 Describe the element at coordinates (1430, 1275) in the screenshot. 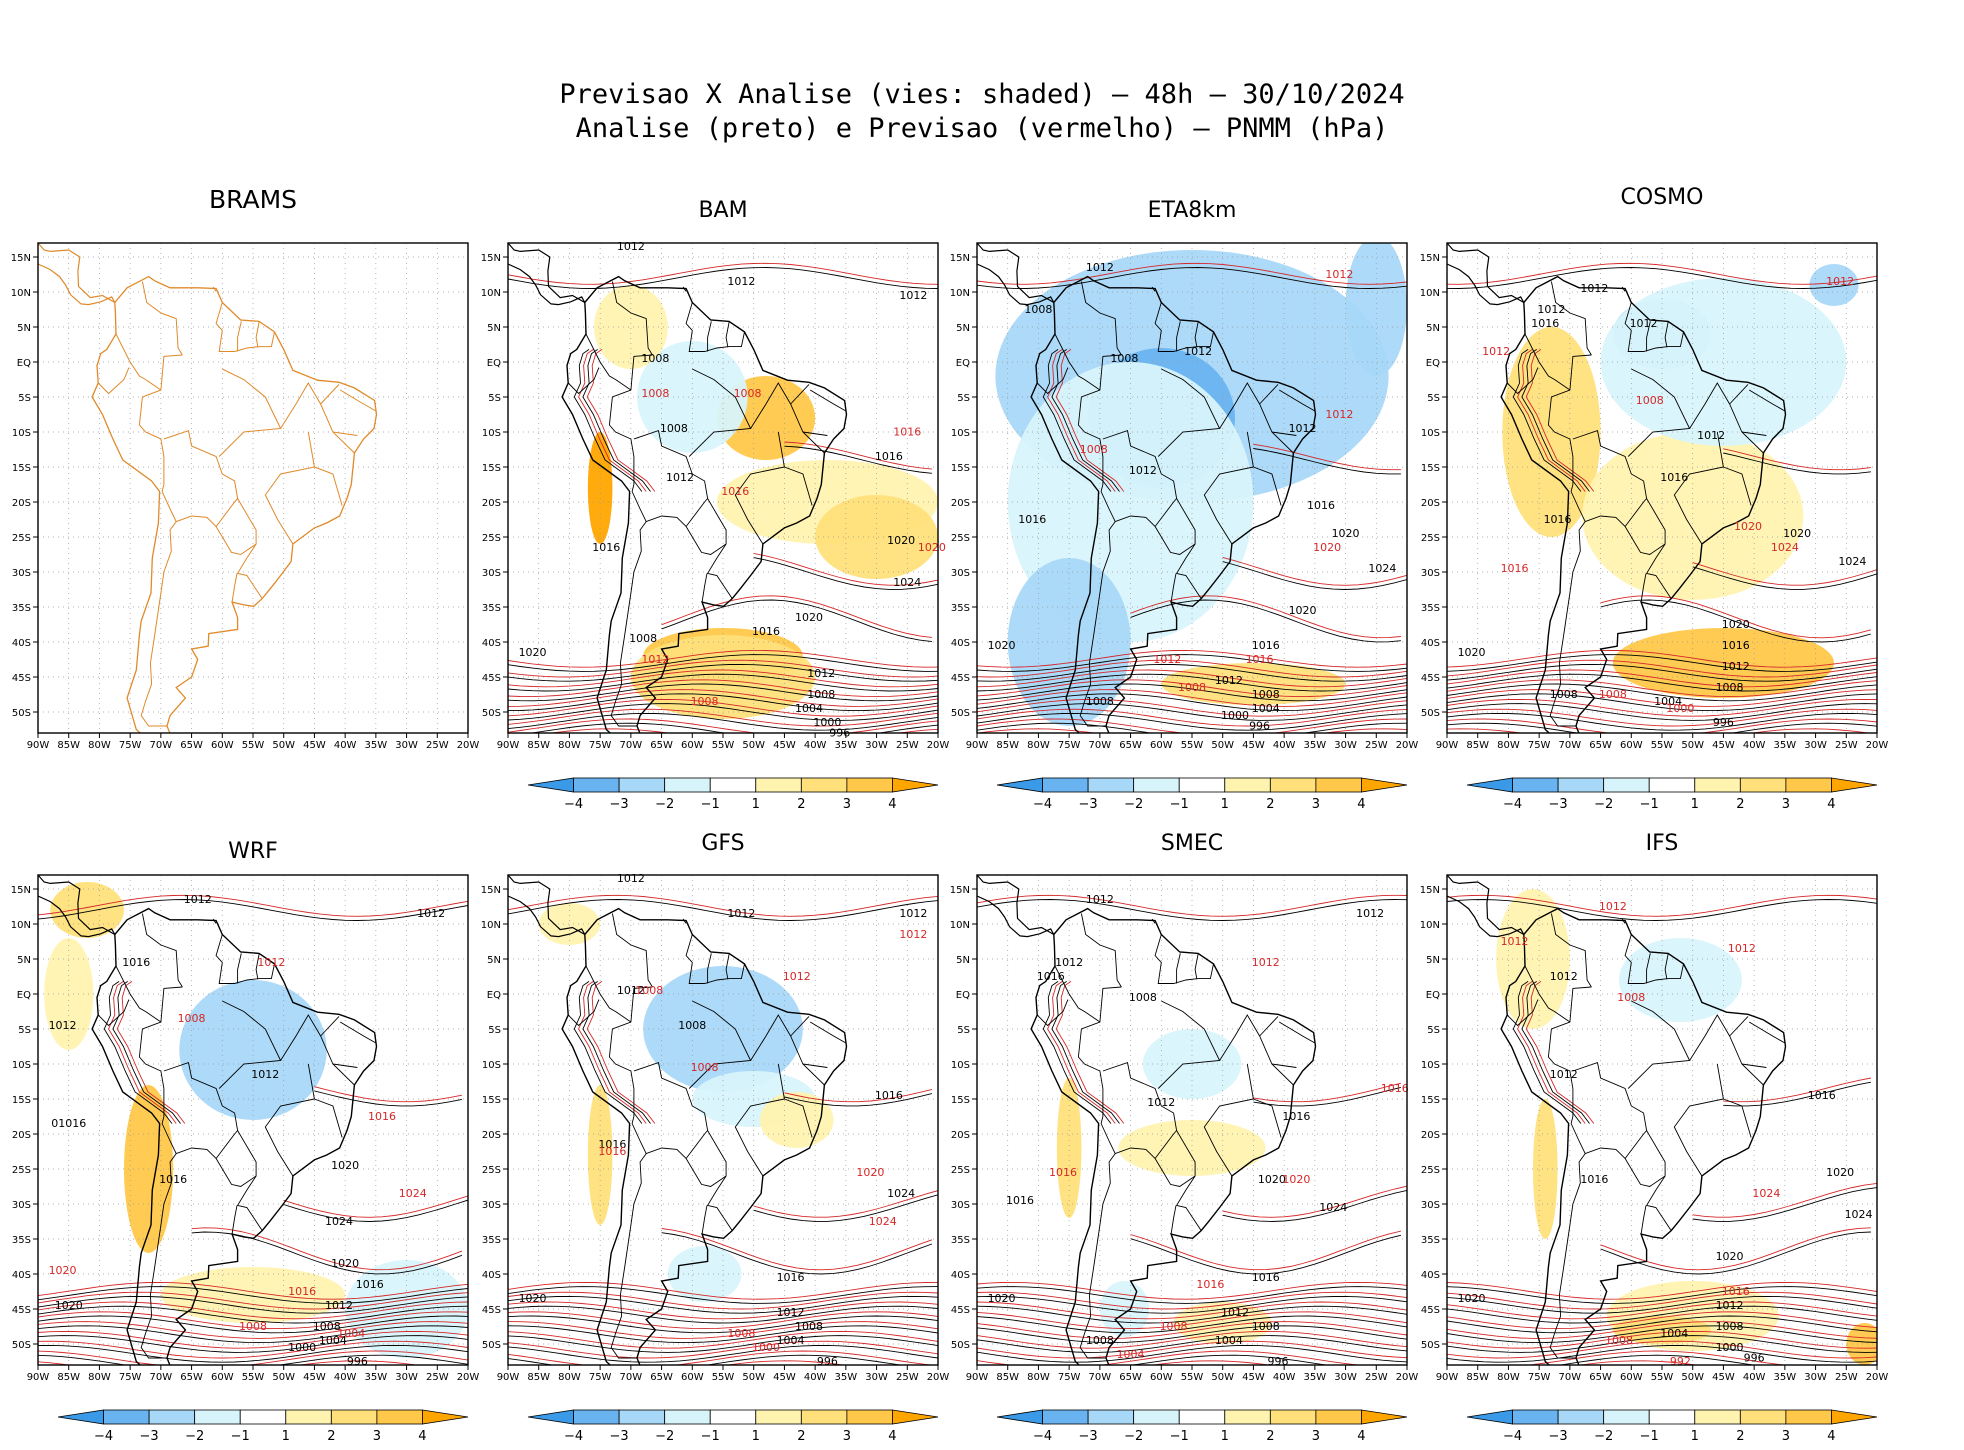

I see `y-tick-label: 40S` at that location.